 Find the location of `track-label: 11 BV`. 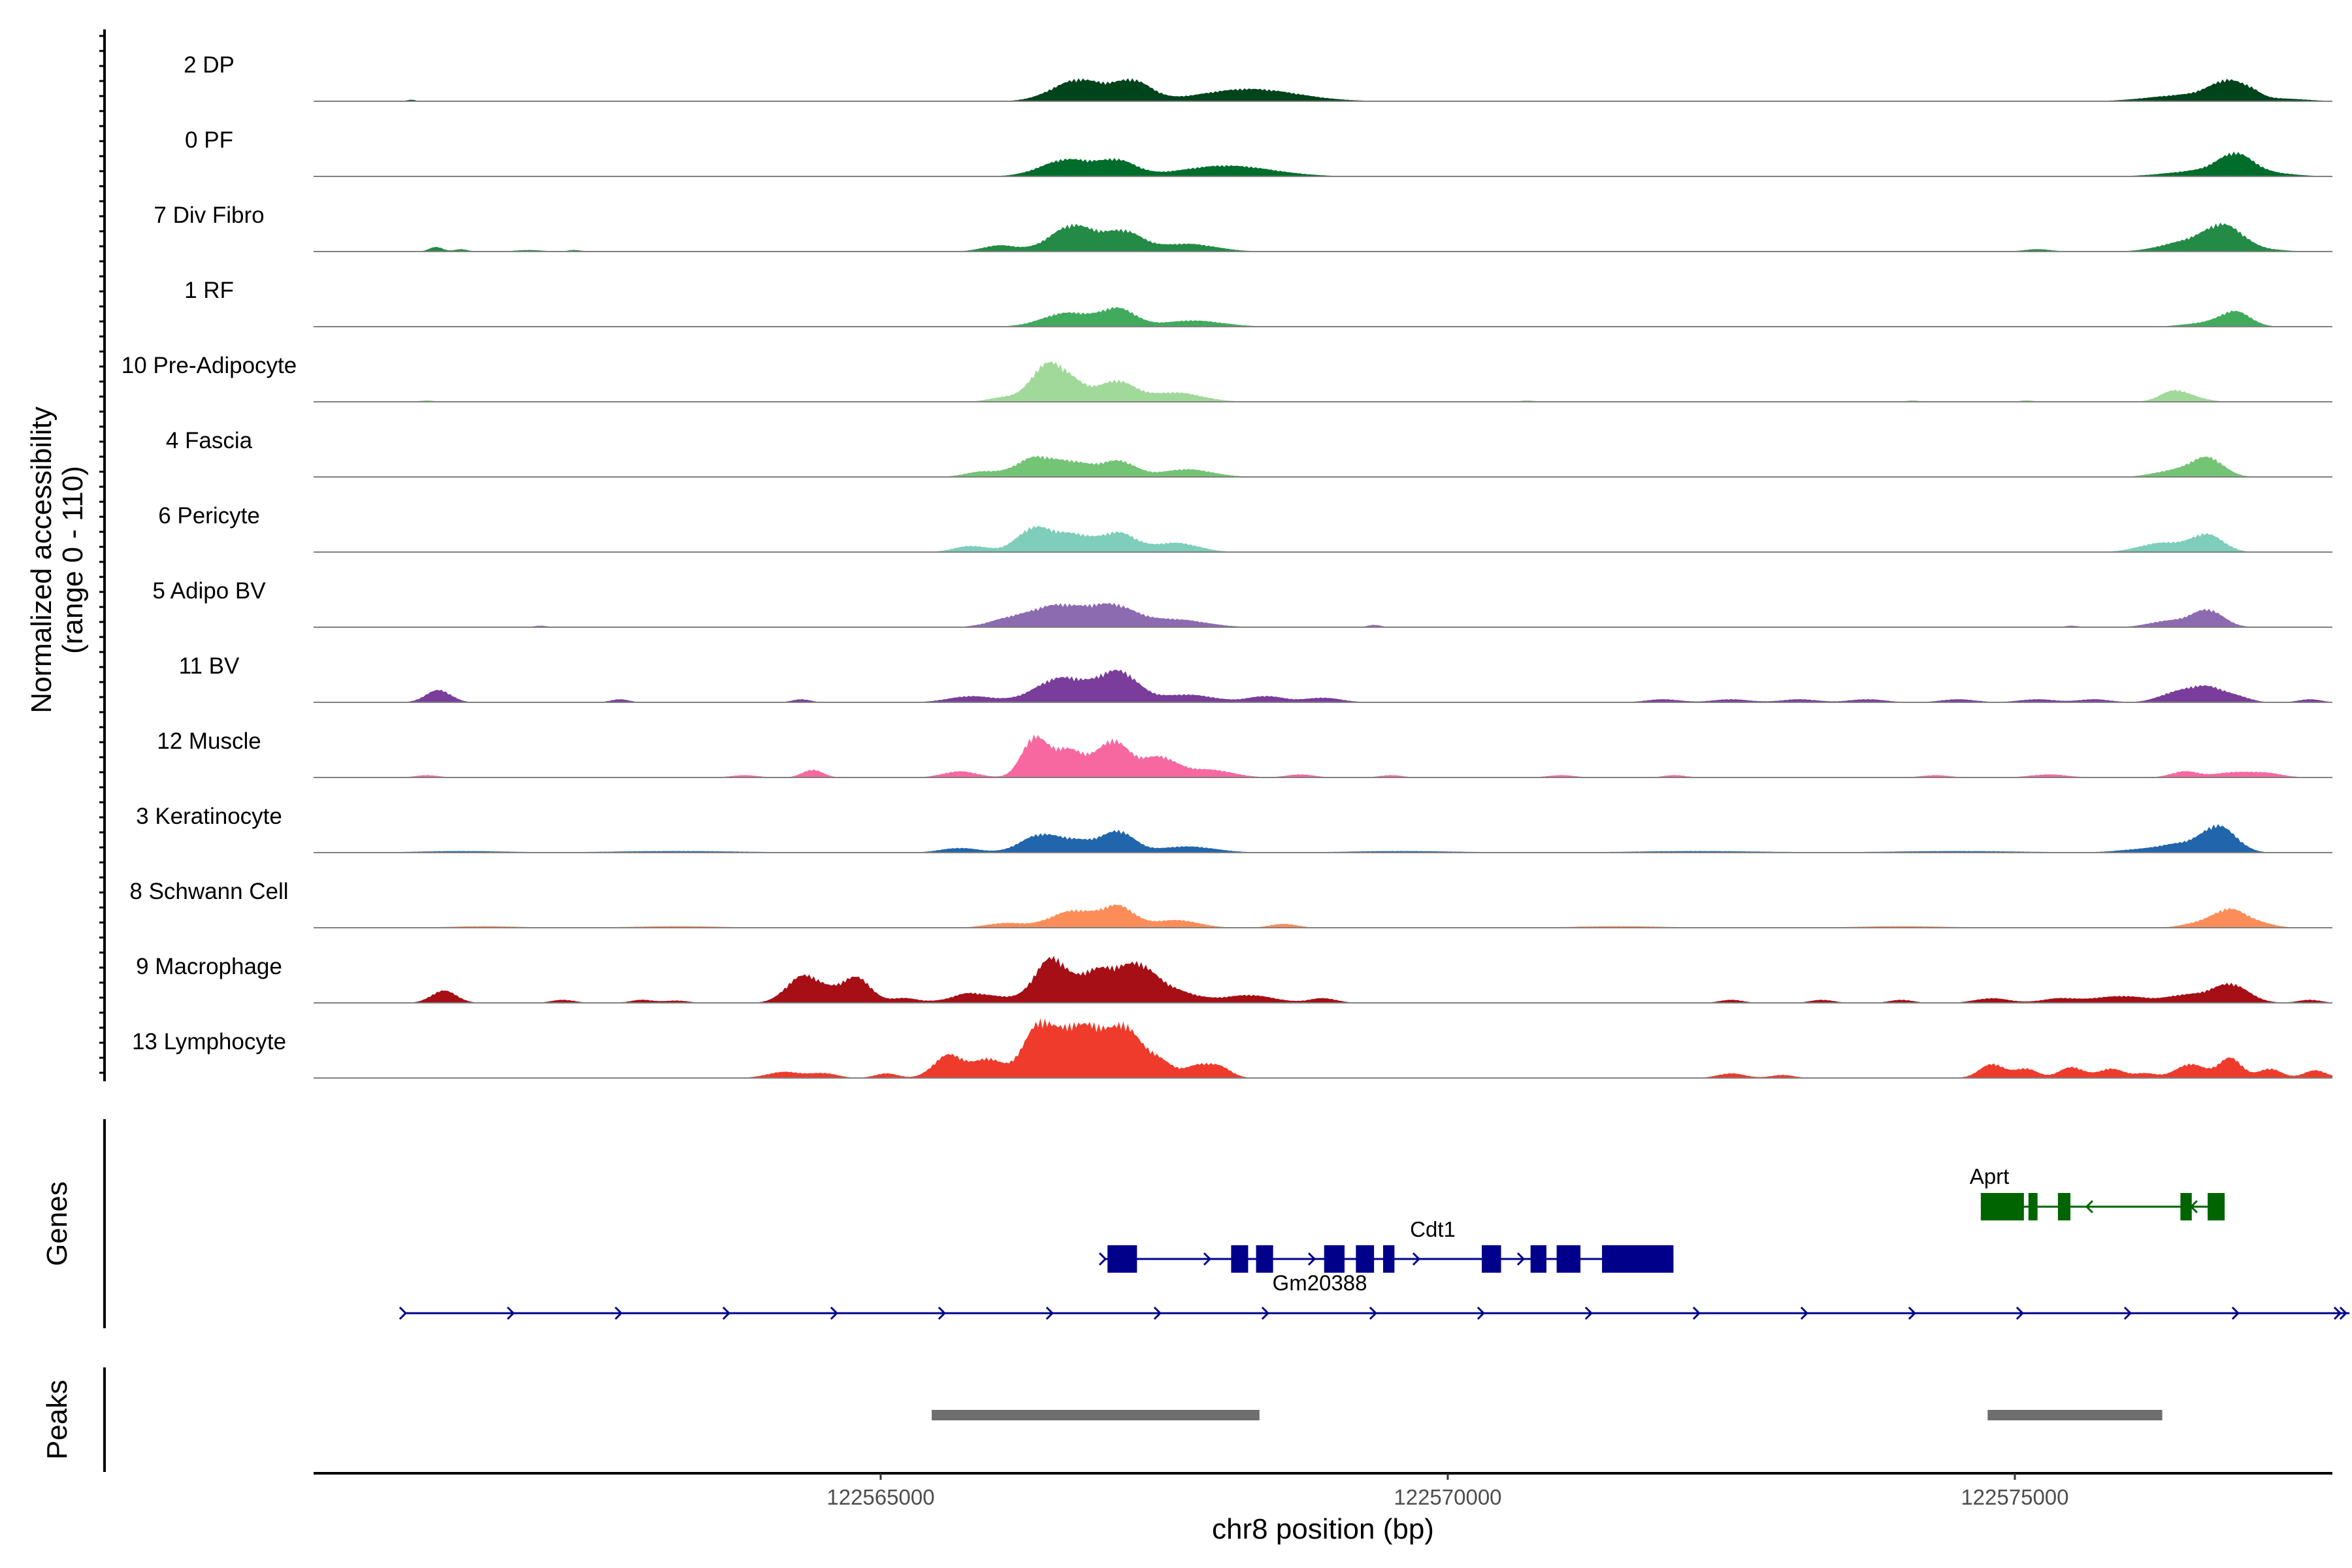

track-label: 11 BV is located at coordinates (209, 666).